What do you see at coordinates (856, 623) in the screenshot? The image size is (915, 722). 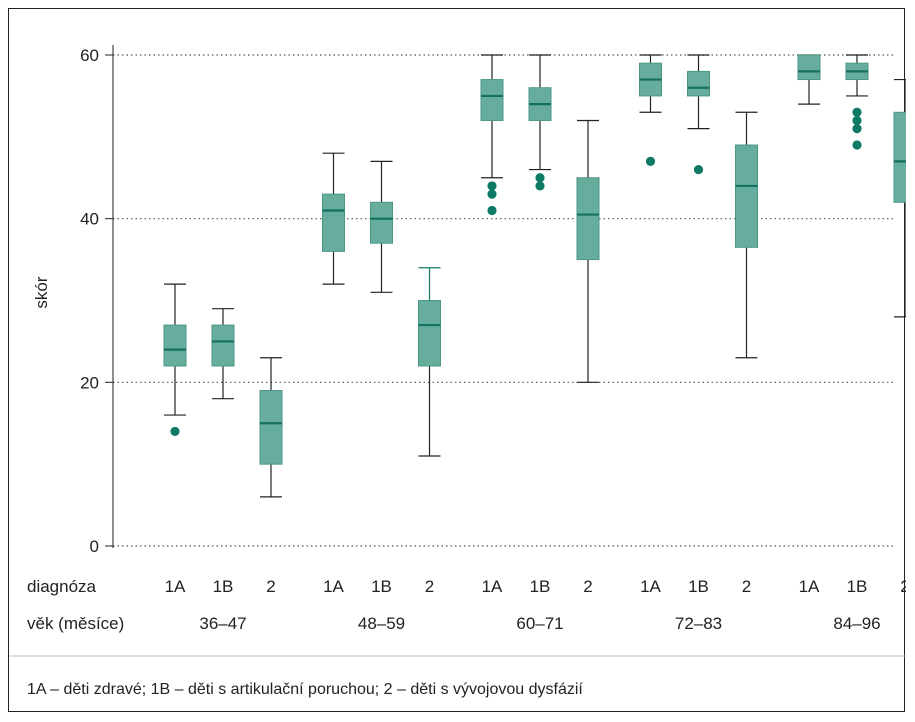 I see `age-group-label: 84–96` at bounding box center [856, 623].